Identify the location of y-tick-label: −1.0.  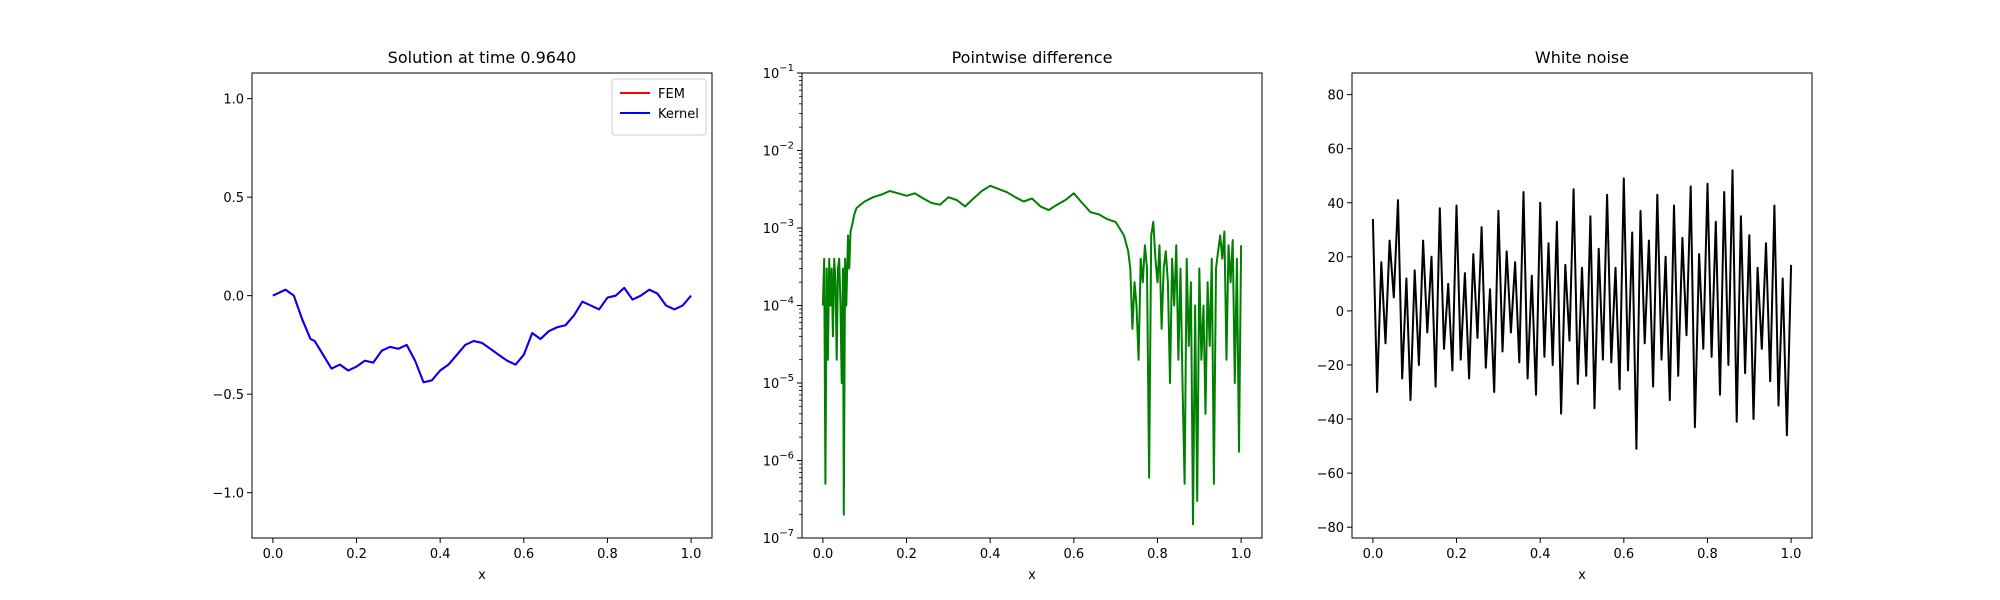
(228, 494).